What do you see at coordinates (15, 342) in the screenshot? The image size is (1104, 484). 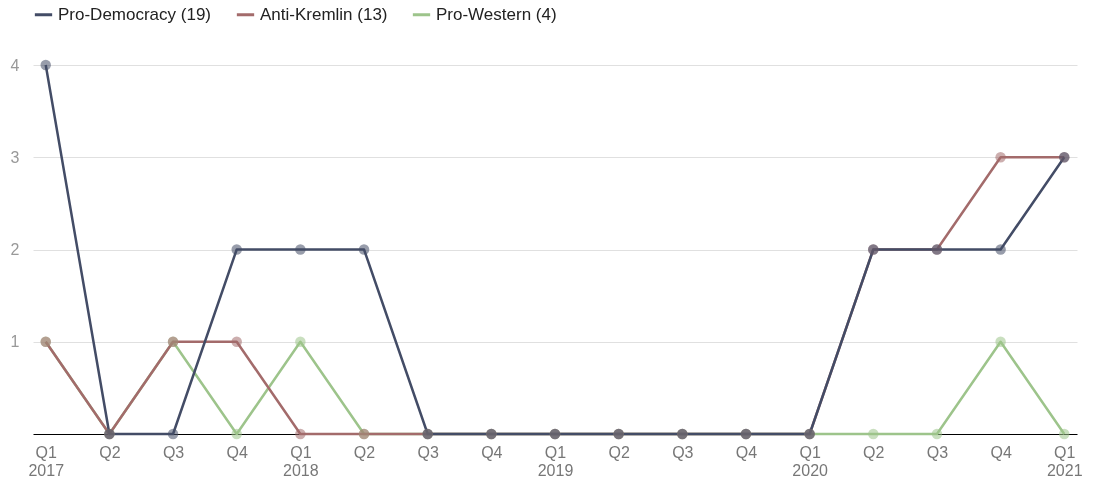 I see `y-tick-label: 1` at bounding box center [15, 342].